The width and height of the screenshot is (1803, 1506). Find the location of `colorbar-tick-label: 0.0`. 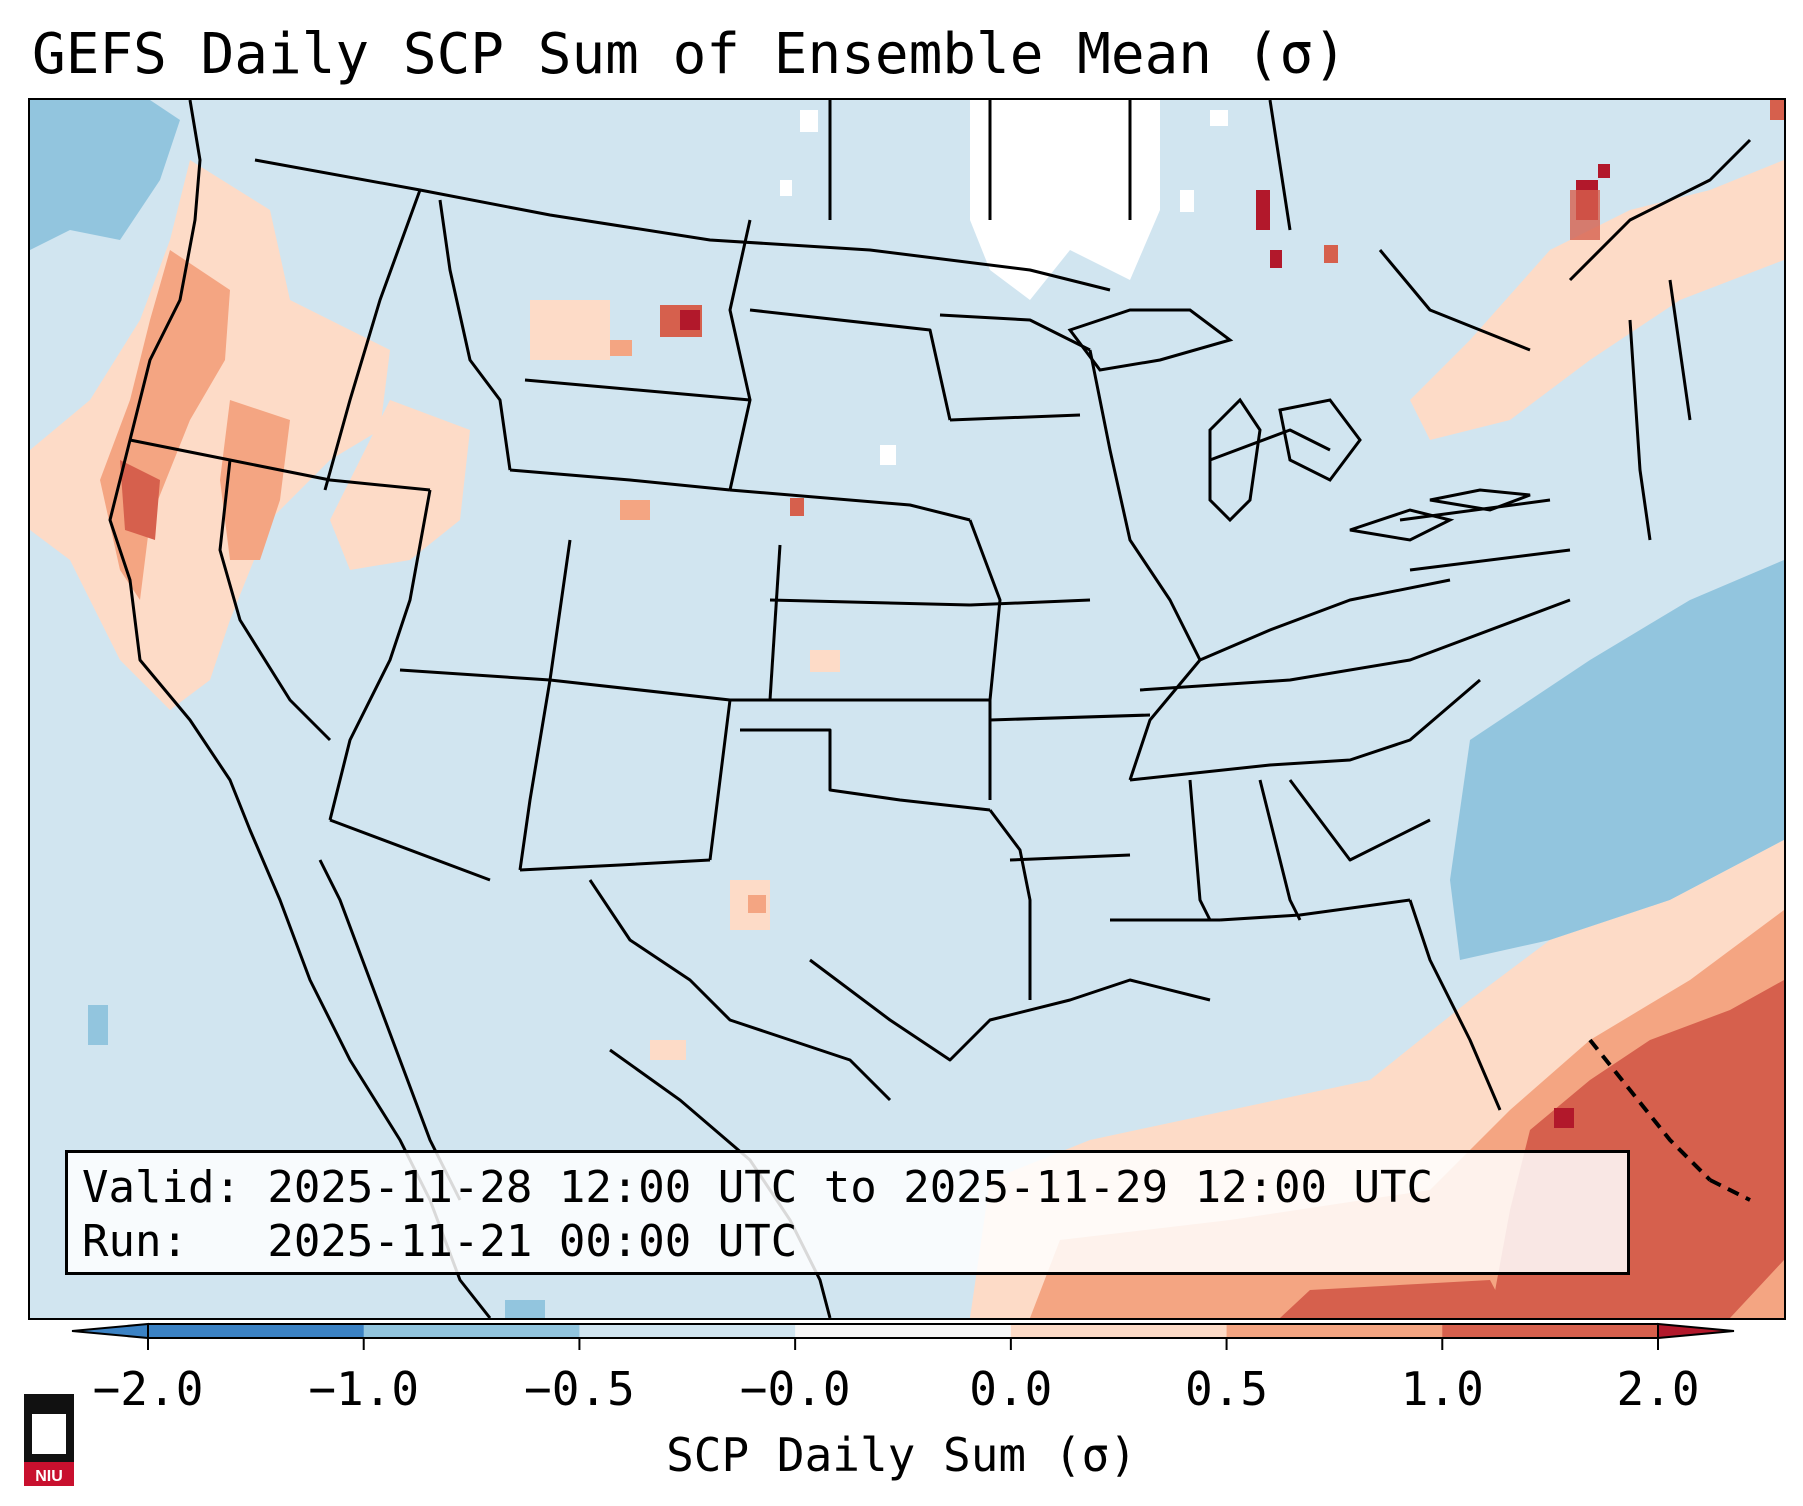

colorbar-tick-label: 0.0 is located at coordinates (1011, 1389).